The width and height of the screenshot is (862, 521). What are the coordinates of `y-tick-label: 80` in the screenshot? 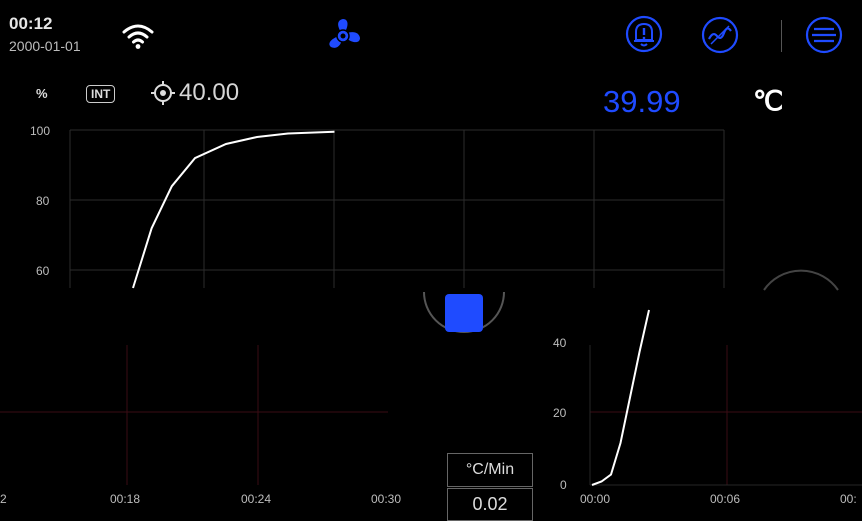 It's located at (43, 201).